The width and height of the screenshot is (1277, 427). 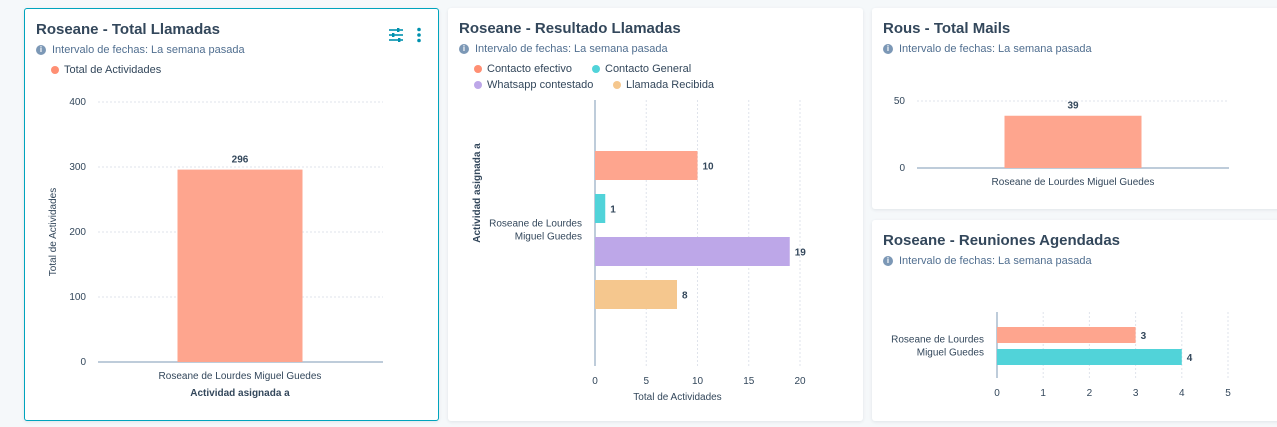 I want to click on x-tick-label: 4, so click(x=1182, y=393).